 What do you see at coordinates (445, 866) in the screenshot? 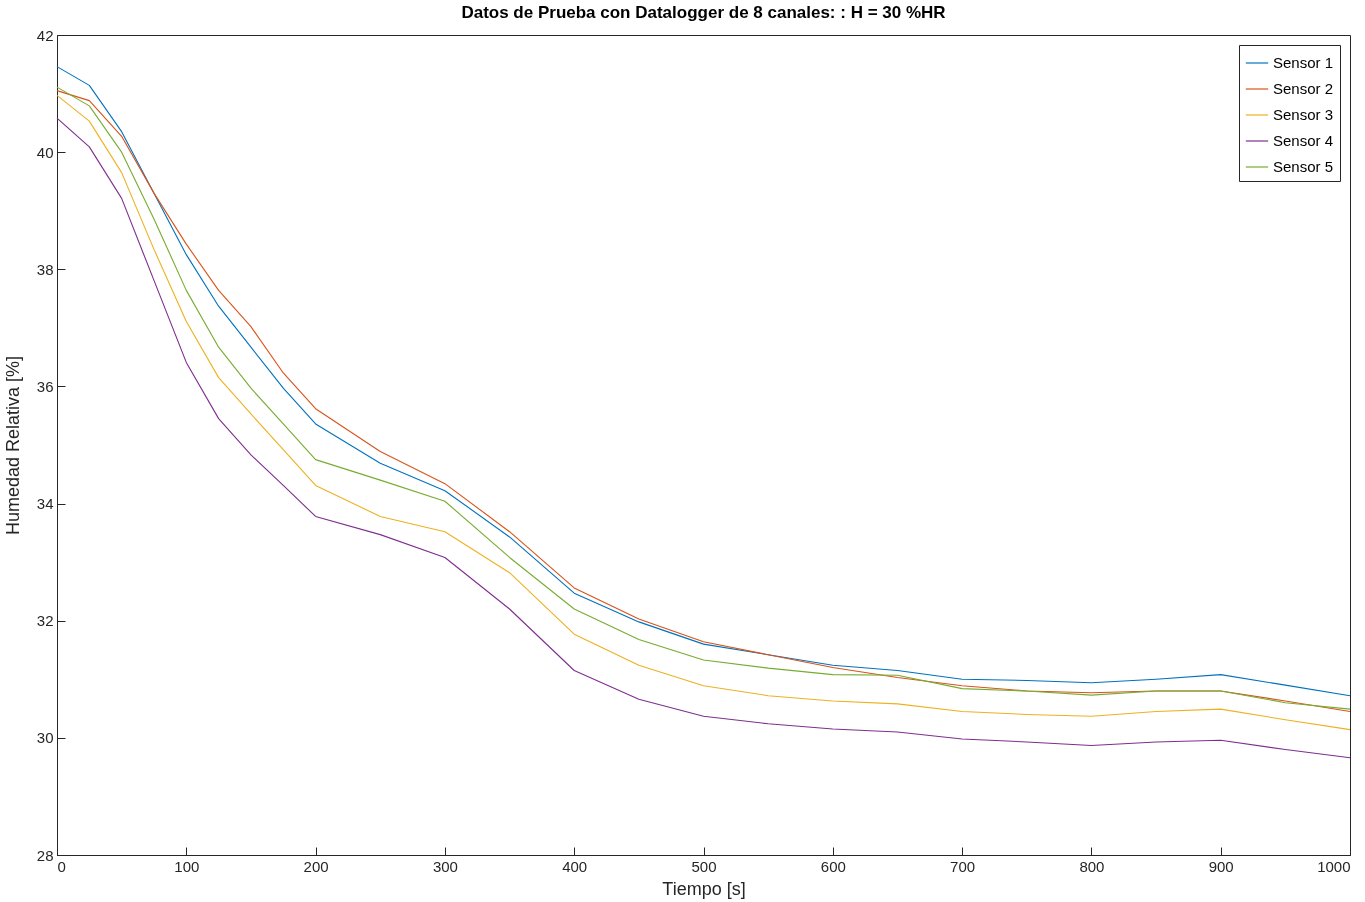
I see `x-tick-label: 300` at bounding box center [445, 866].